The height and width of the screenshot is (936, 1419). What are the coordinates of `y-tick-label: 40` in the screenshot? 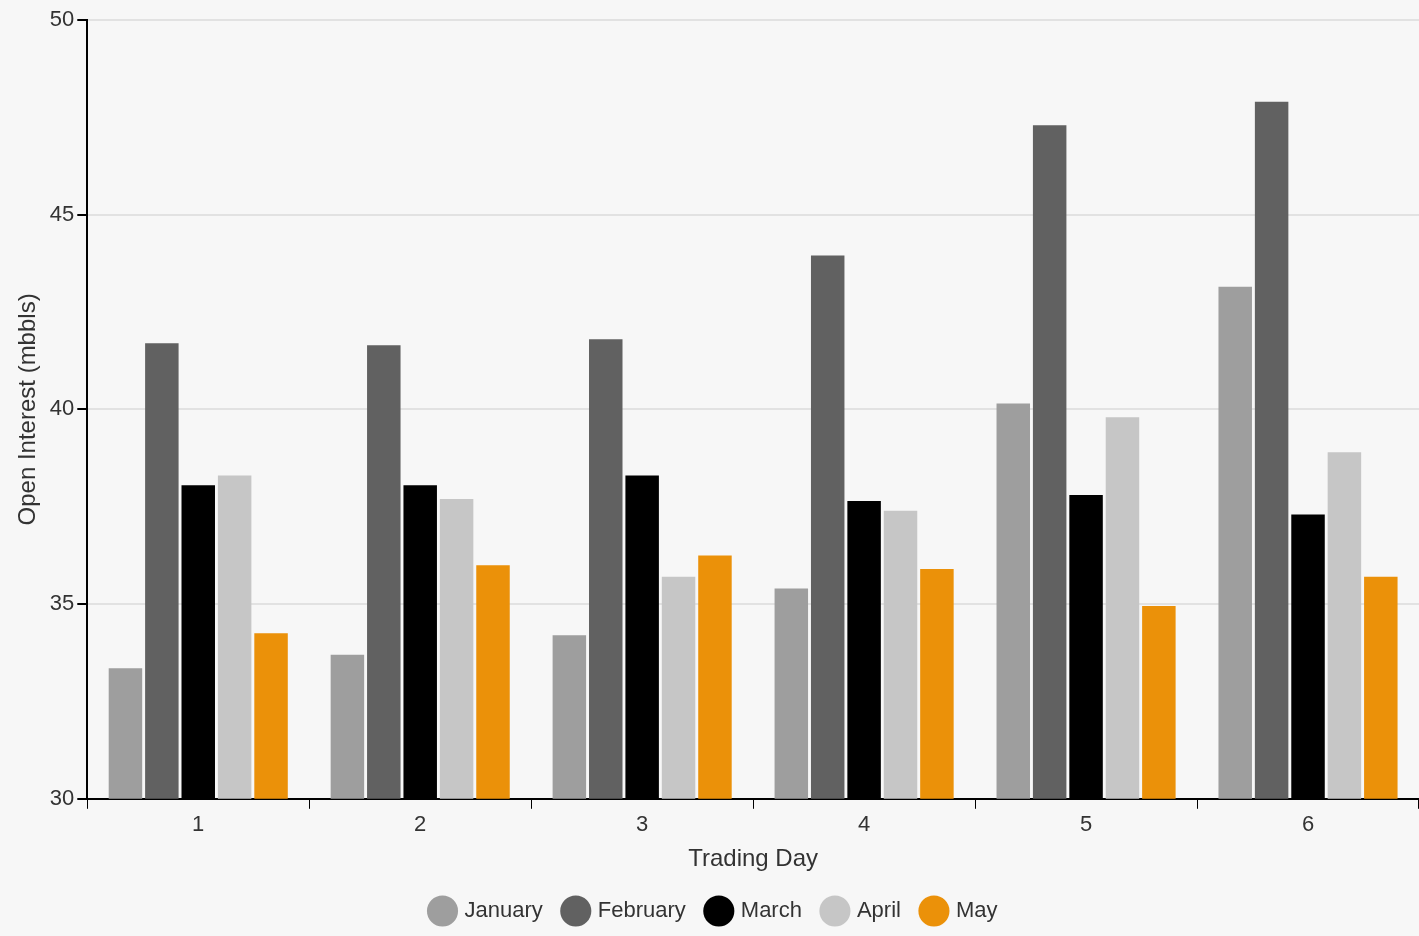 It's located at (62, 408).